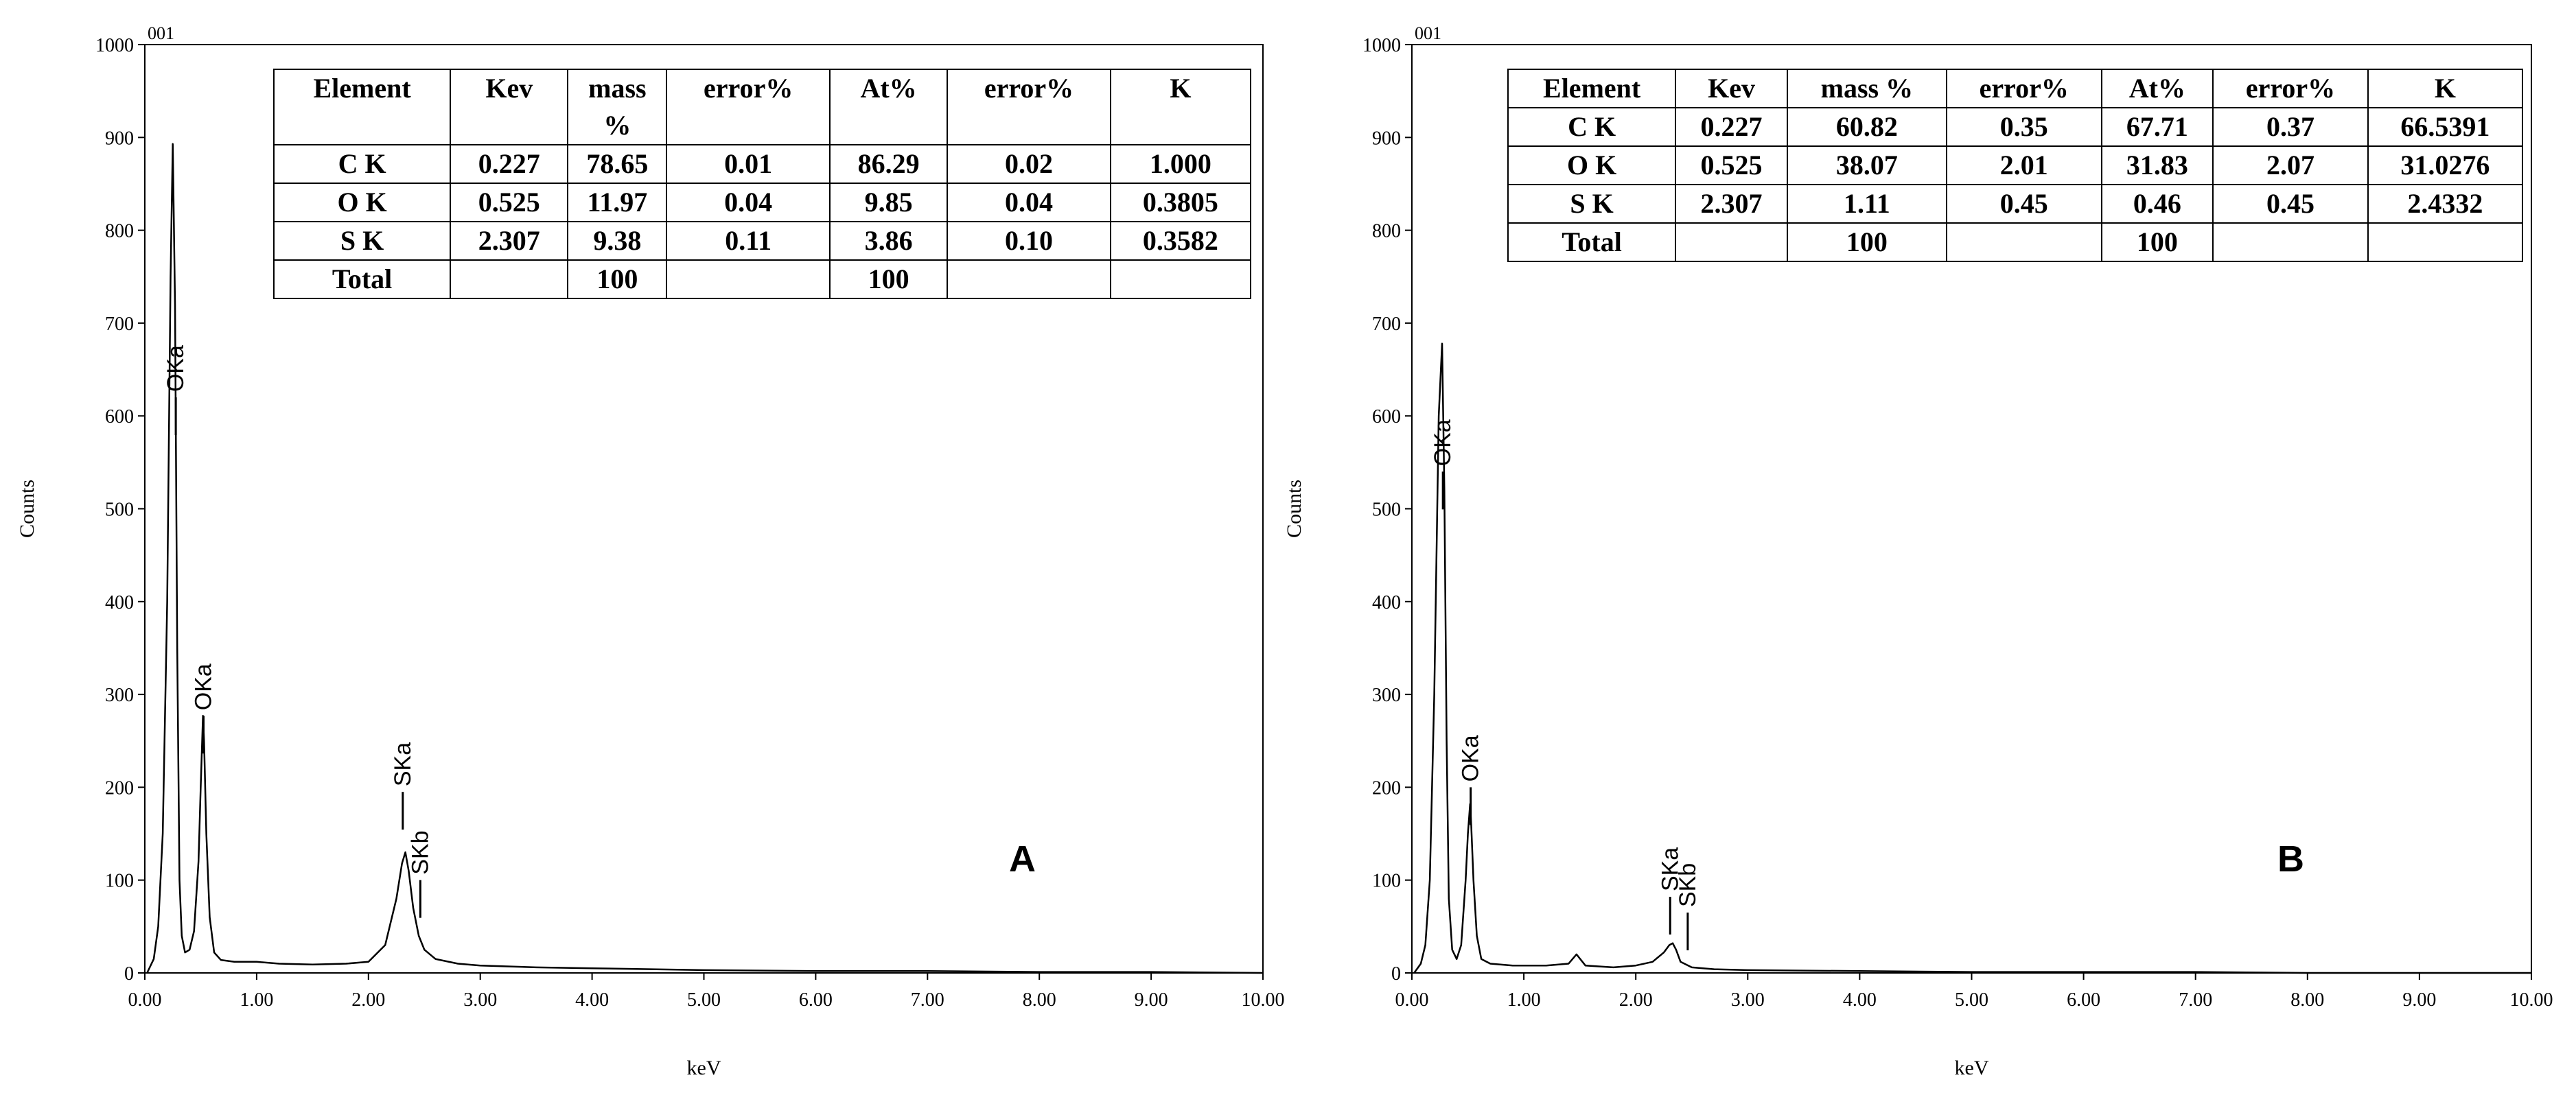  What do you see at coordinates (1866, 165) in the screenshot?
I see `table-cell: 38.07` at bounding box center [1866, 165].